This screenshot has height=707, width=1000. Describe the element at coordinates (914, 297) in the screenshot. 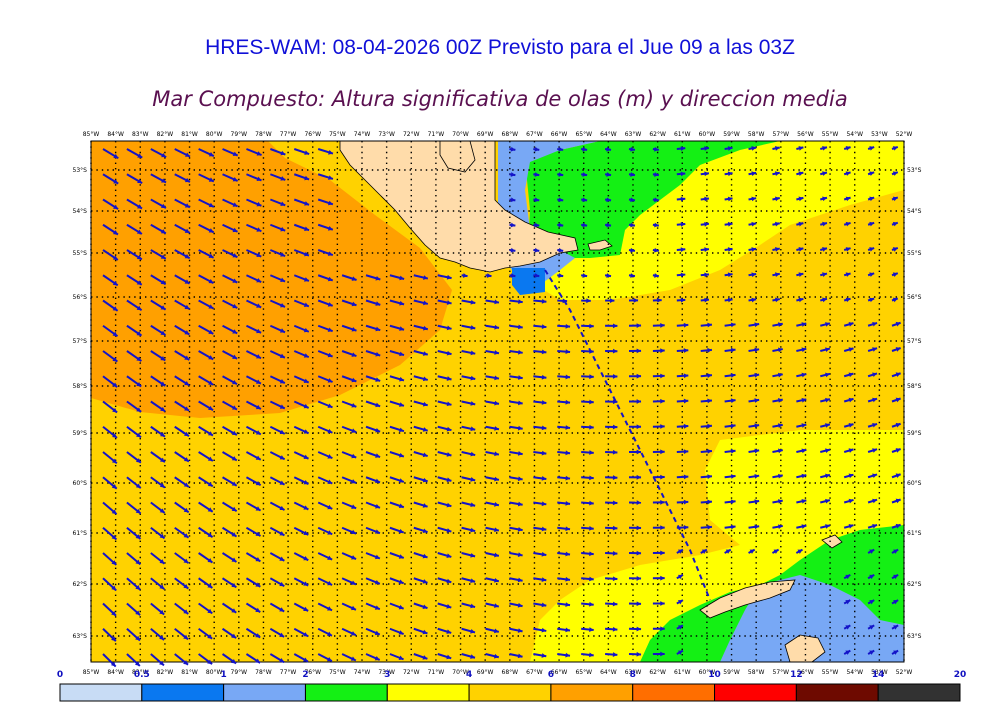

I see `lat-label: 56°S` at that location.